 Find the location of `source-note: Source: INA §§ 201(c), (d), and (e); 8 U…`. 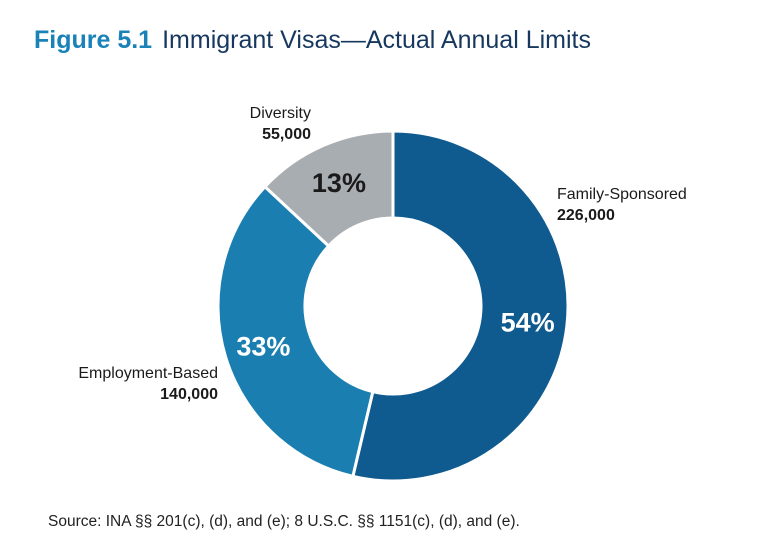

source-note: Source: INA §§ 201(c), (d), and (e); 8 U… is located at coordinates (284, 521).